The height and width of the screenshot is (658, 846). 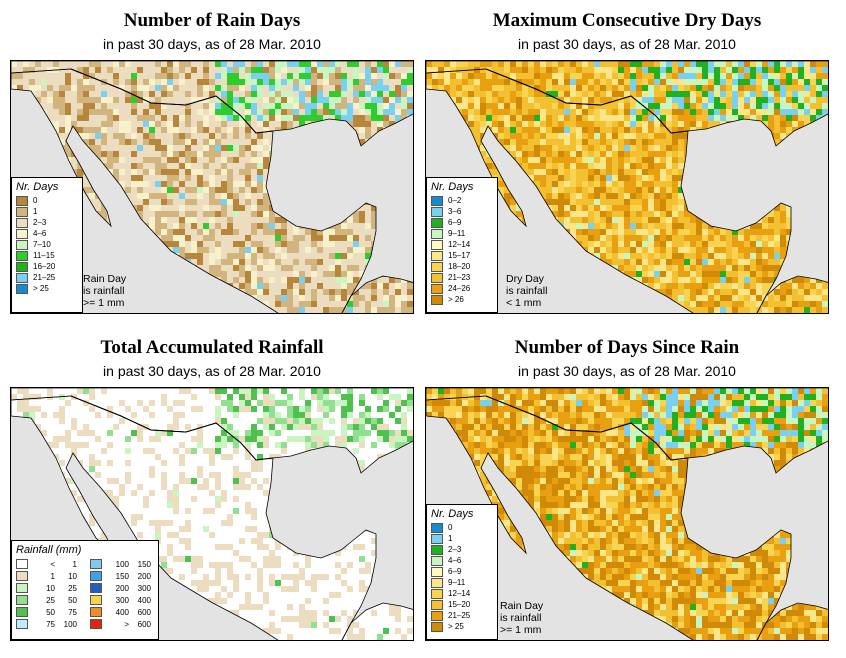 What do you see at coordinates (212, 347) in the screenshot?
I see `panel-title: Total Accumulated Rainfall` at bounding box center [212, 347].